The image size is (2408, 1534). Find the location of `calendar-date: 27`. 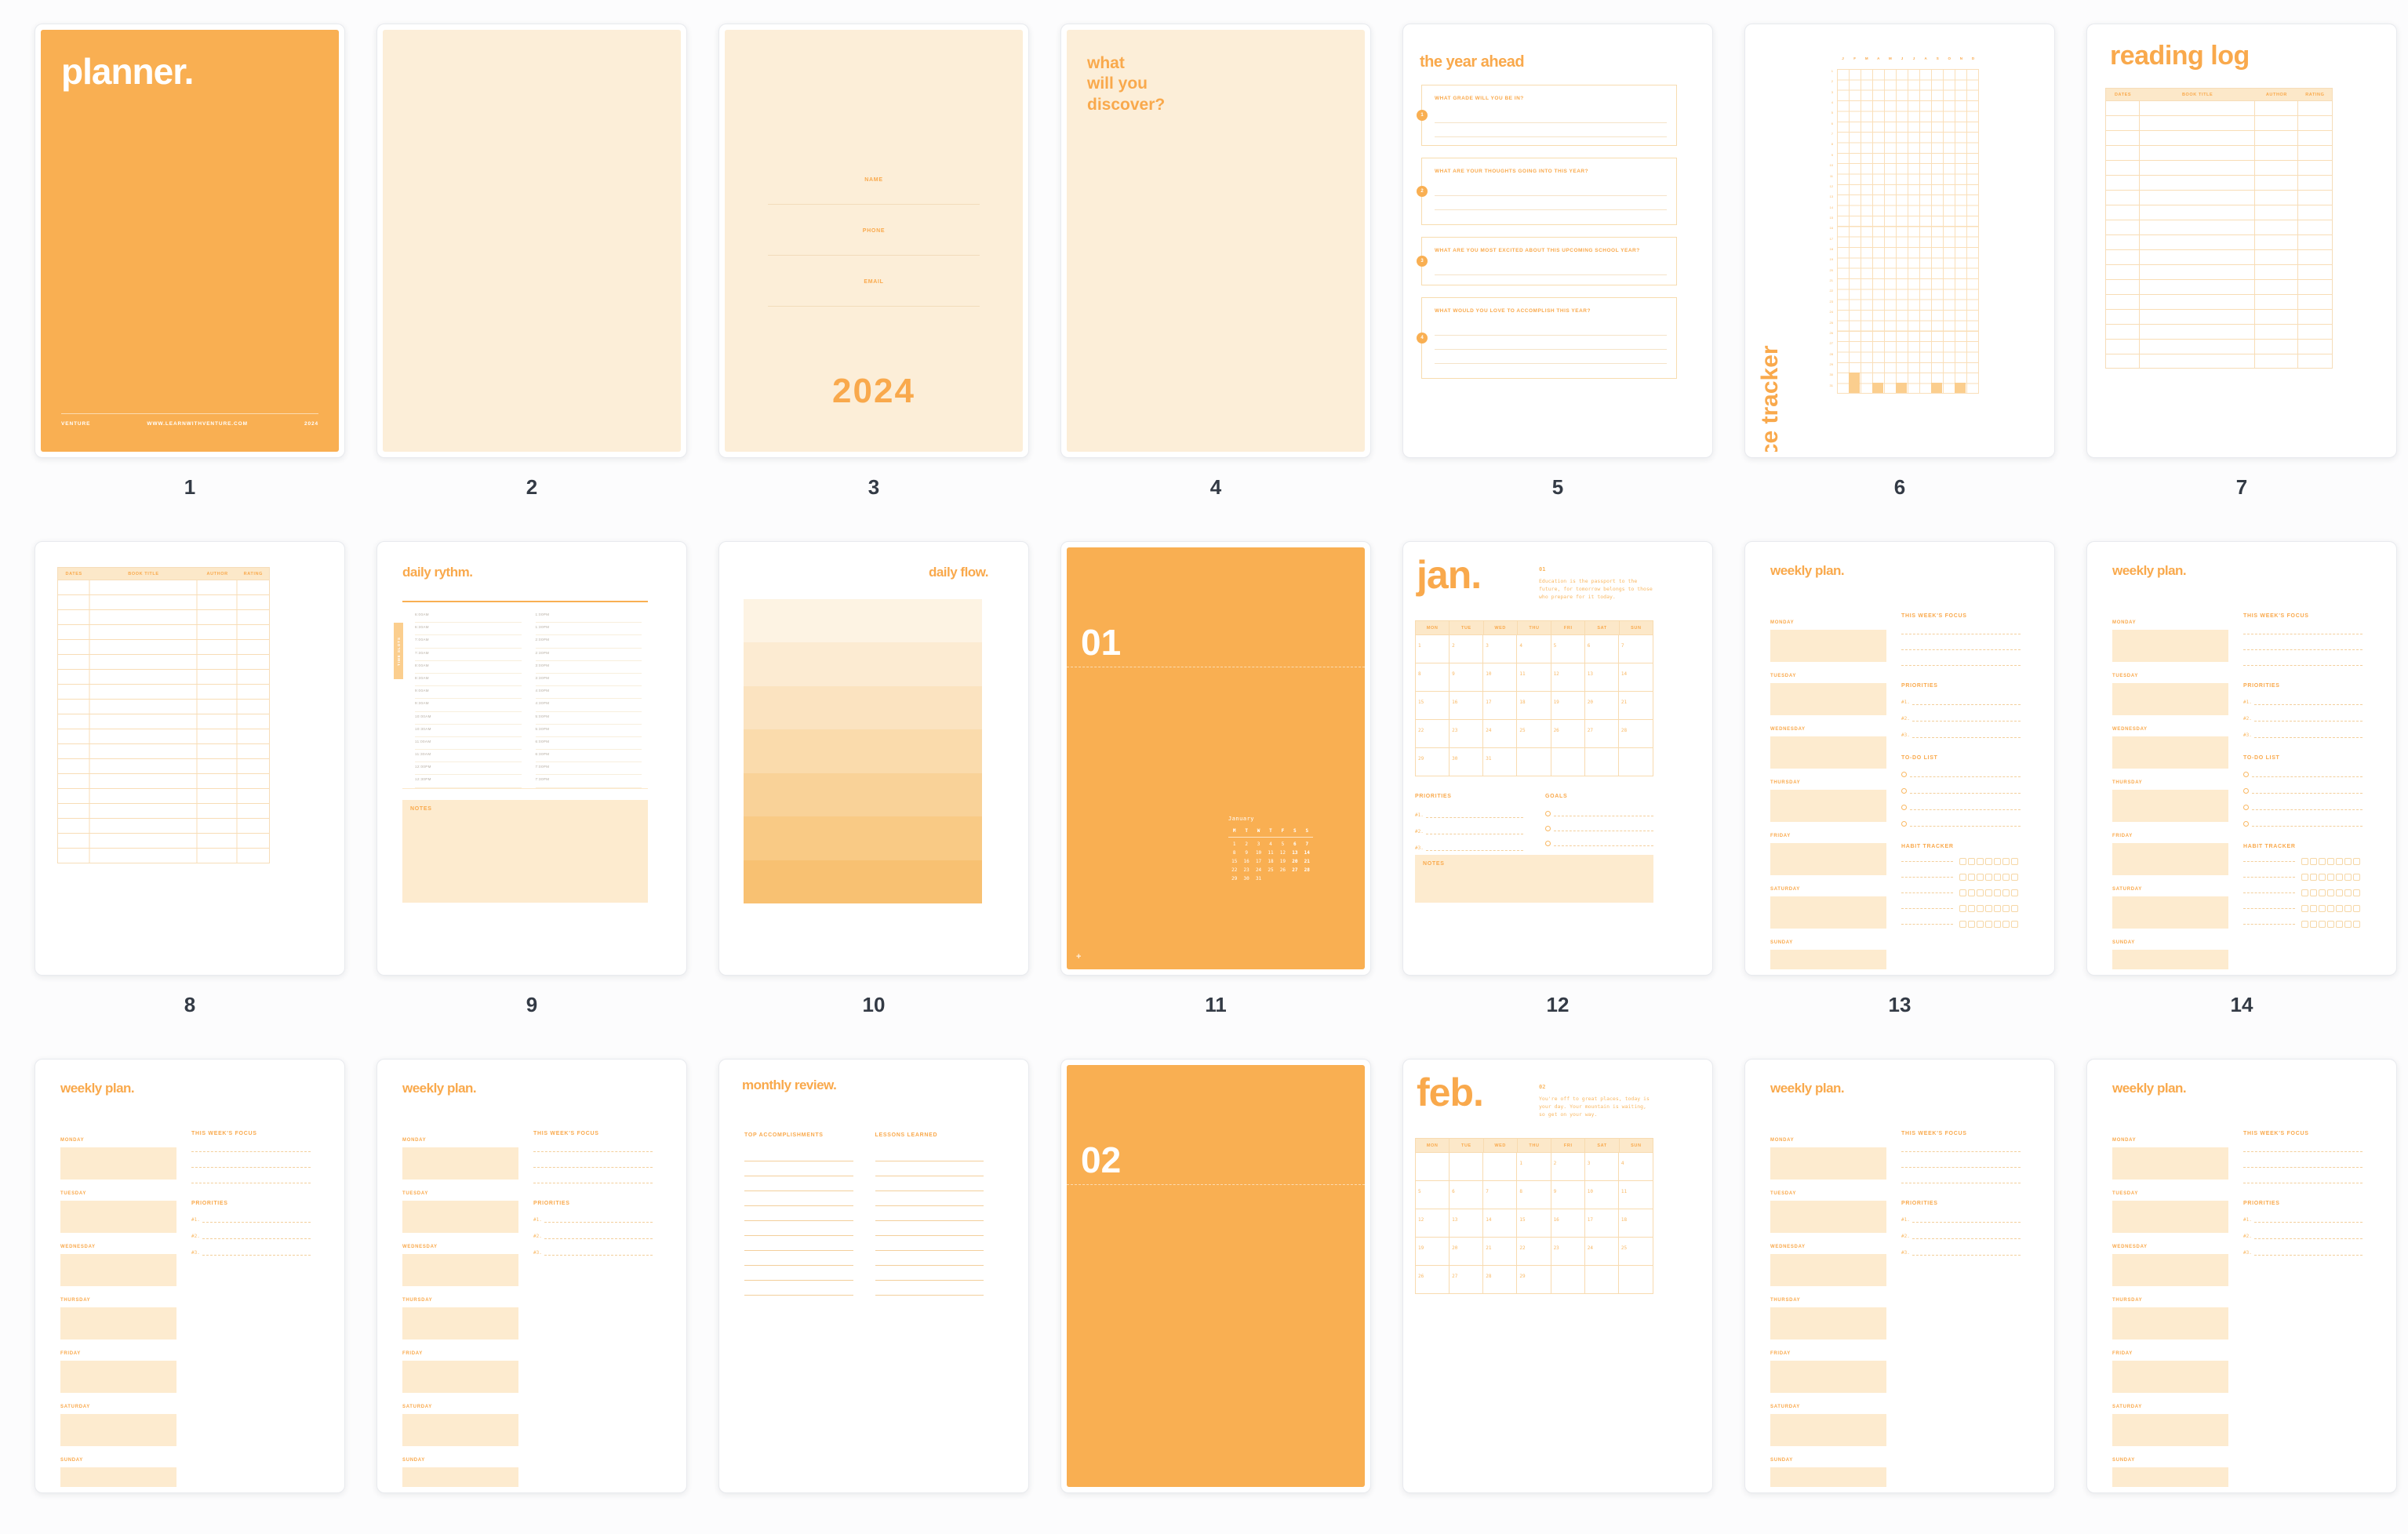

calendar-date: 27 is located at coordinates (1590, 730).